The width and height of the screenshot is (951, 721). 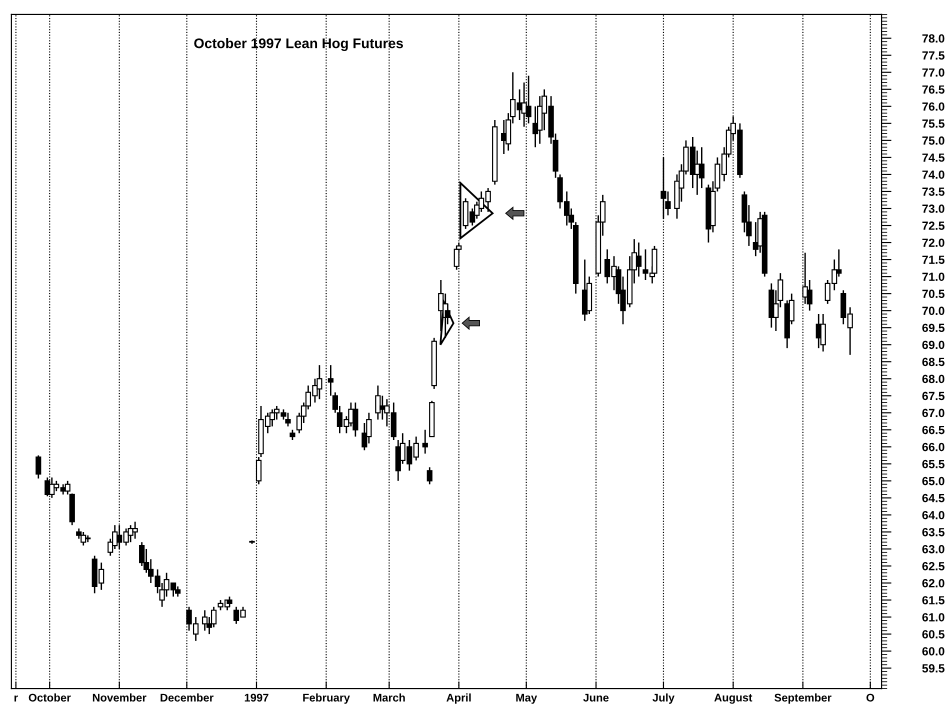 What do you see at coordinates (933, 311) in the screenshot?
I see `y-tick-label: 70.0` at bounding box center [933, 311].